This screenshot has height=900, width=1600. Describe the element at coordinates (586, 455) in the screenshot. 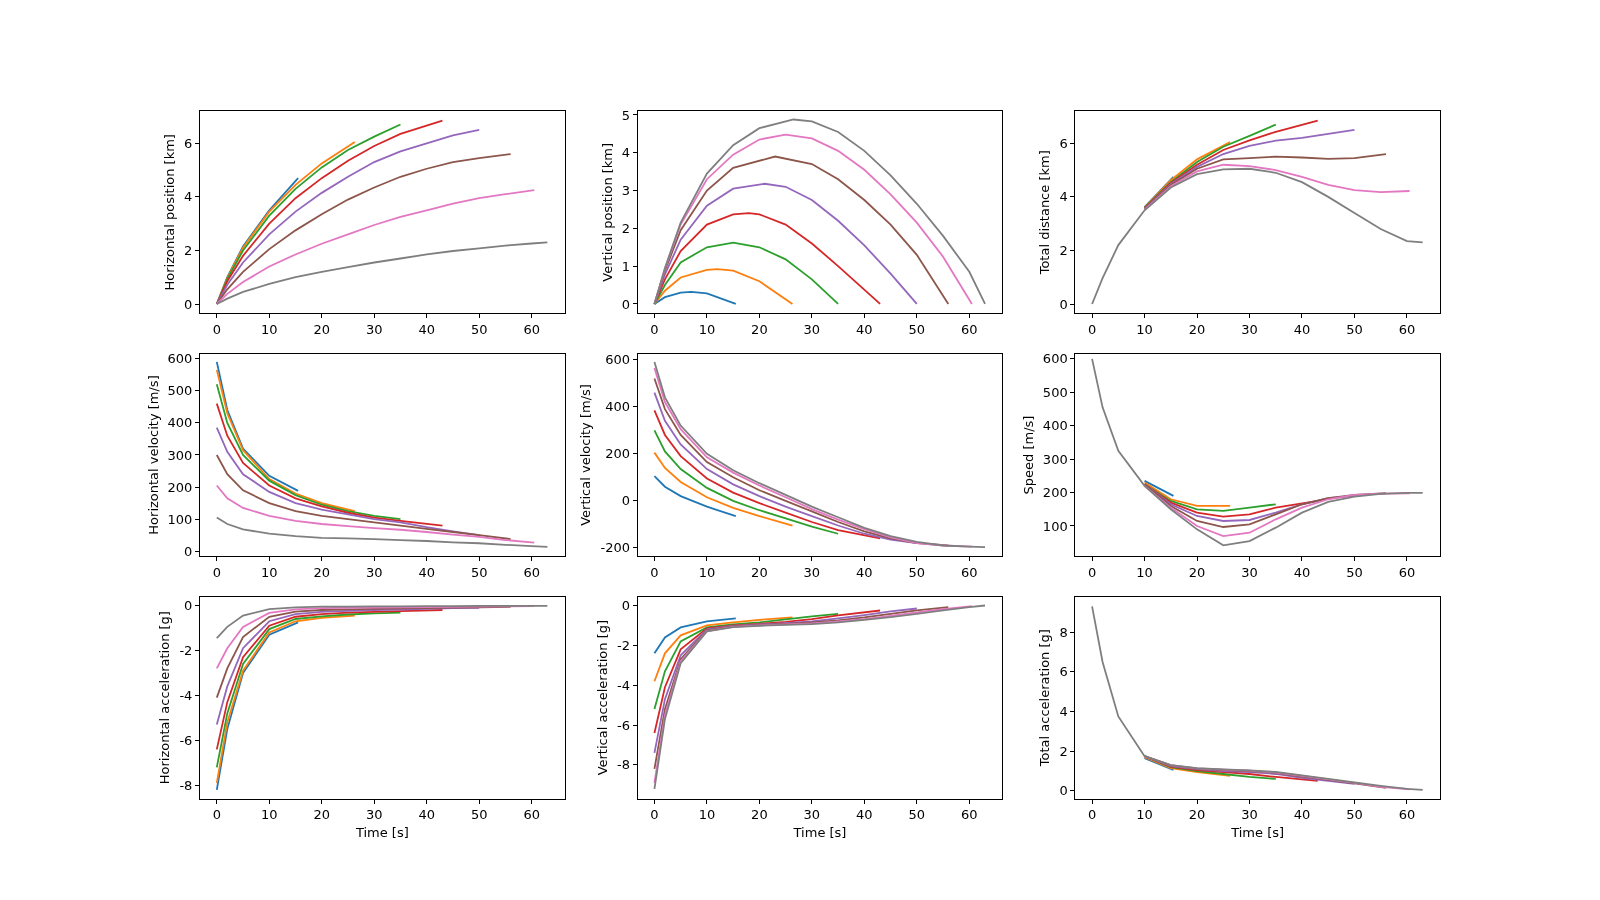

I see `y-axis-title: Vertical velocity [m/s]` at that location.